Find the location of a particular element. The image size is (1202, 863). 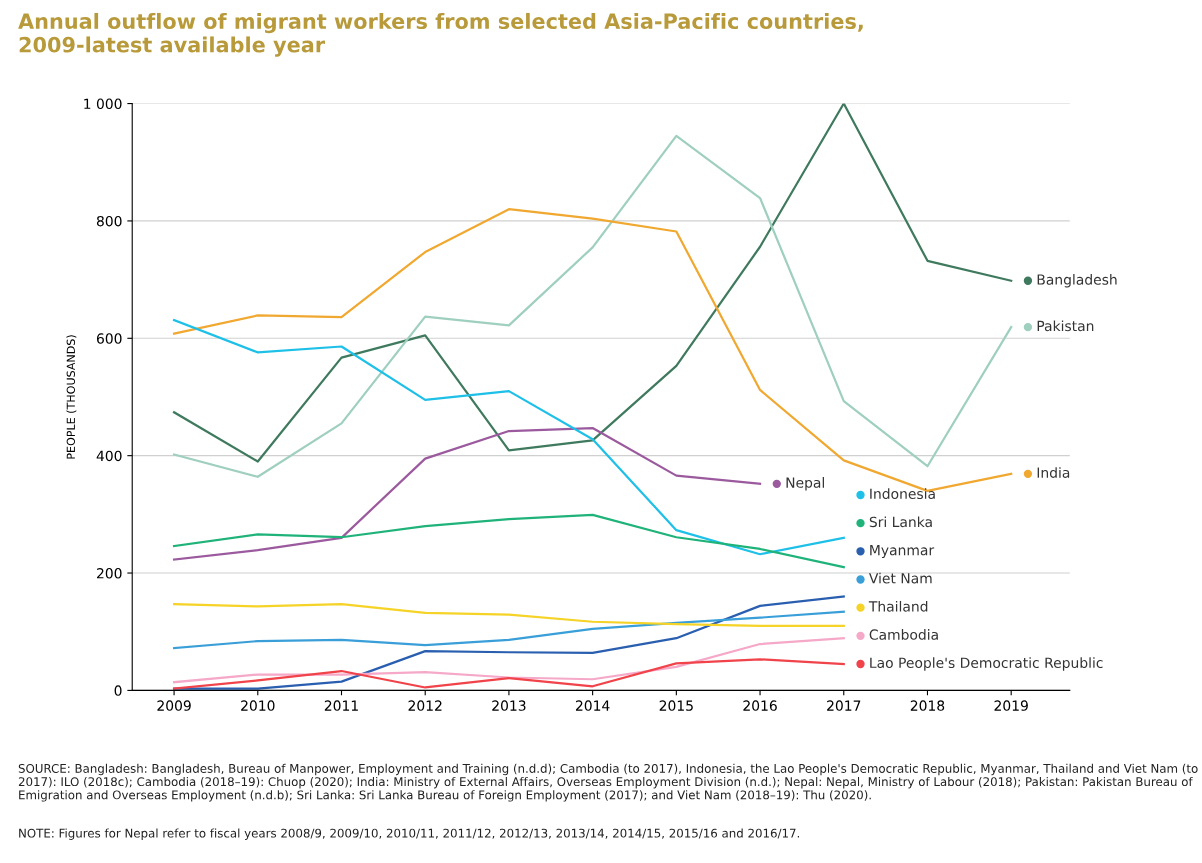

y-tick-label: 600 is located at coordinates (109, 338).